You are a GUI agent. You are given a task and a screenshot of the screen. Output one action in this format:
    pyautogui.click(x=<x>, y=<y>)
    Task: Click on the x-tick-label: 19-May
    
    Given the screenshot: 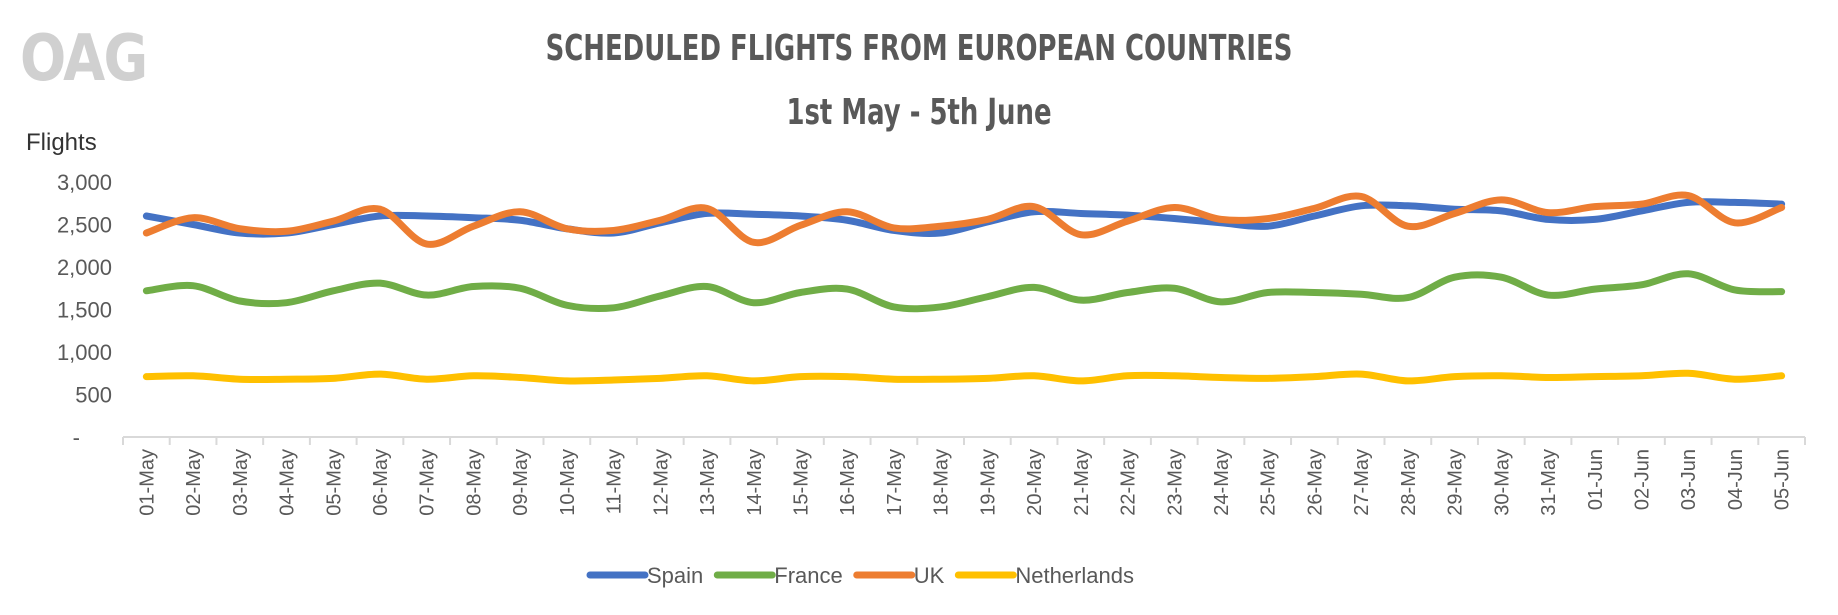 What is the action you would take?
    pyautogui.click(x=988, y=482)
    